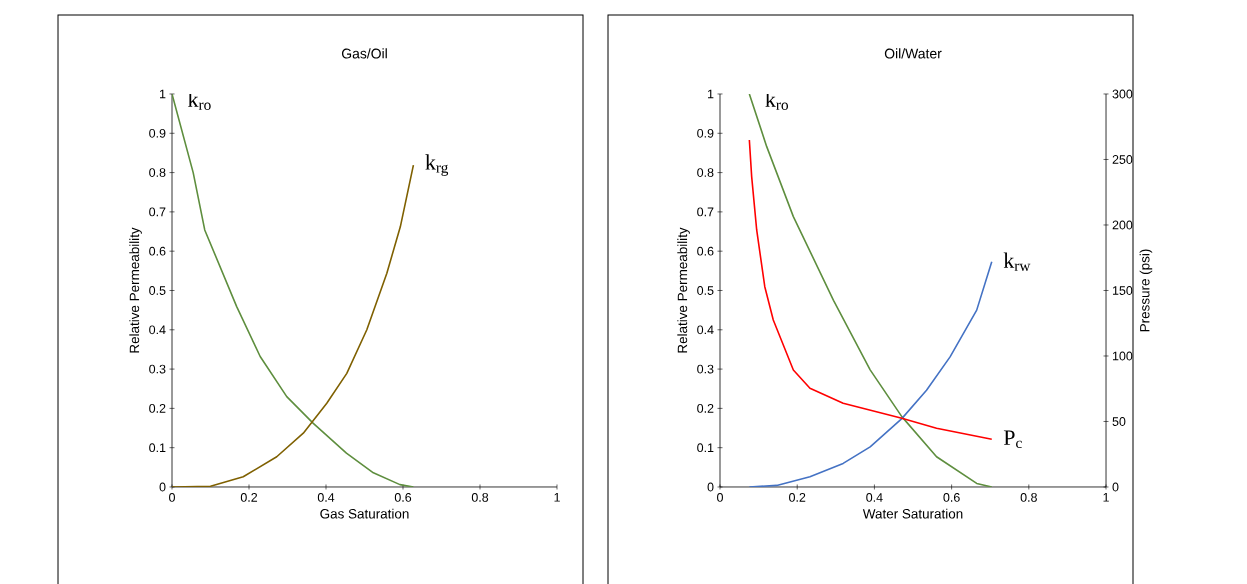 The width and height of the screenshot is (1247, 584). I want to click on chart-title: Oil/Water, so click(913, 53).